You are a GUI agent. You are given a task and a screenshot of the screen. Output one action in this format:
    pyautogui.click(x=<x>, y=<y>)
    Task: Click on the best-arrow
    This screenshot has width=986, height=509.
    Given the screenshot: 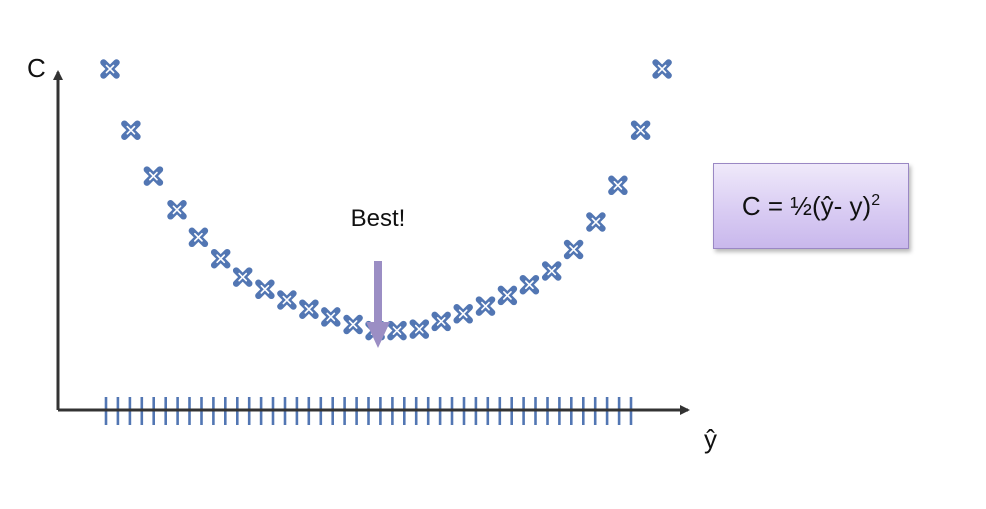 What is the action you would take?
    pyautogui.click(x=378, y=304)
    